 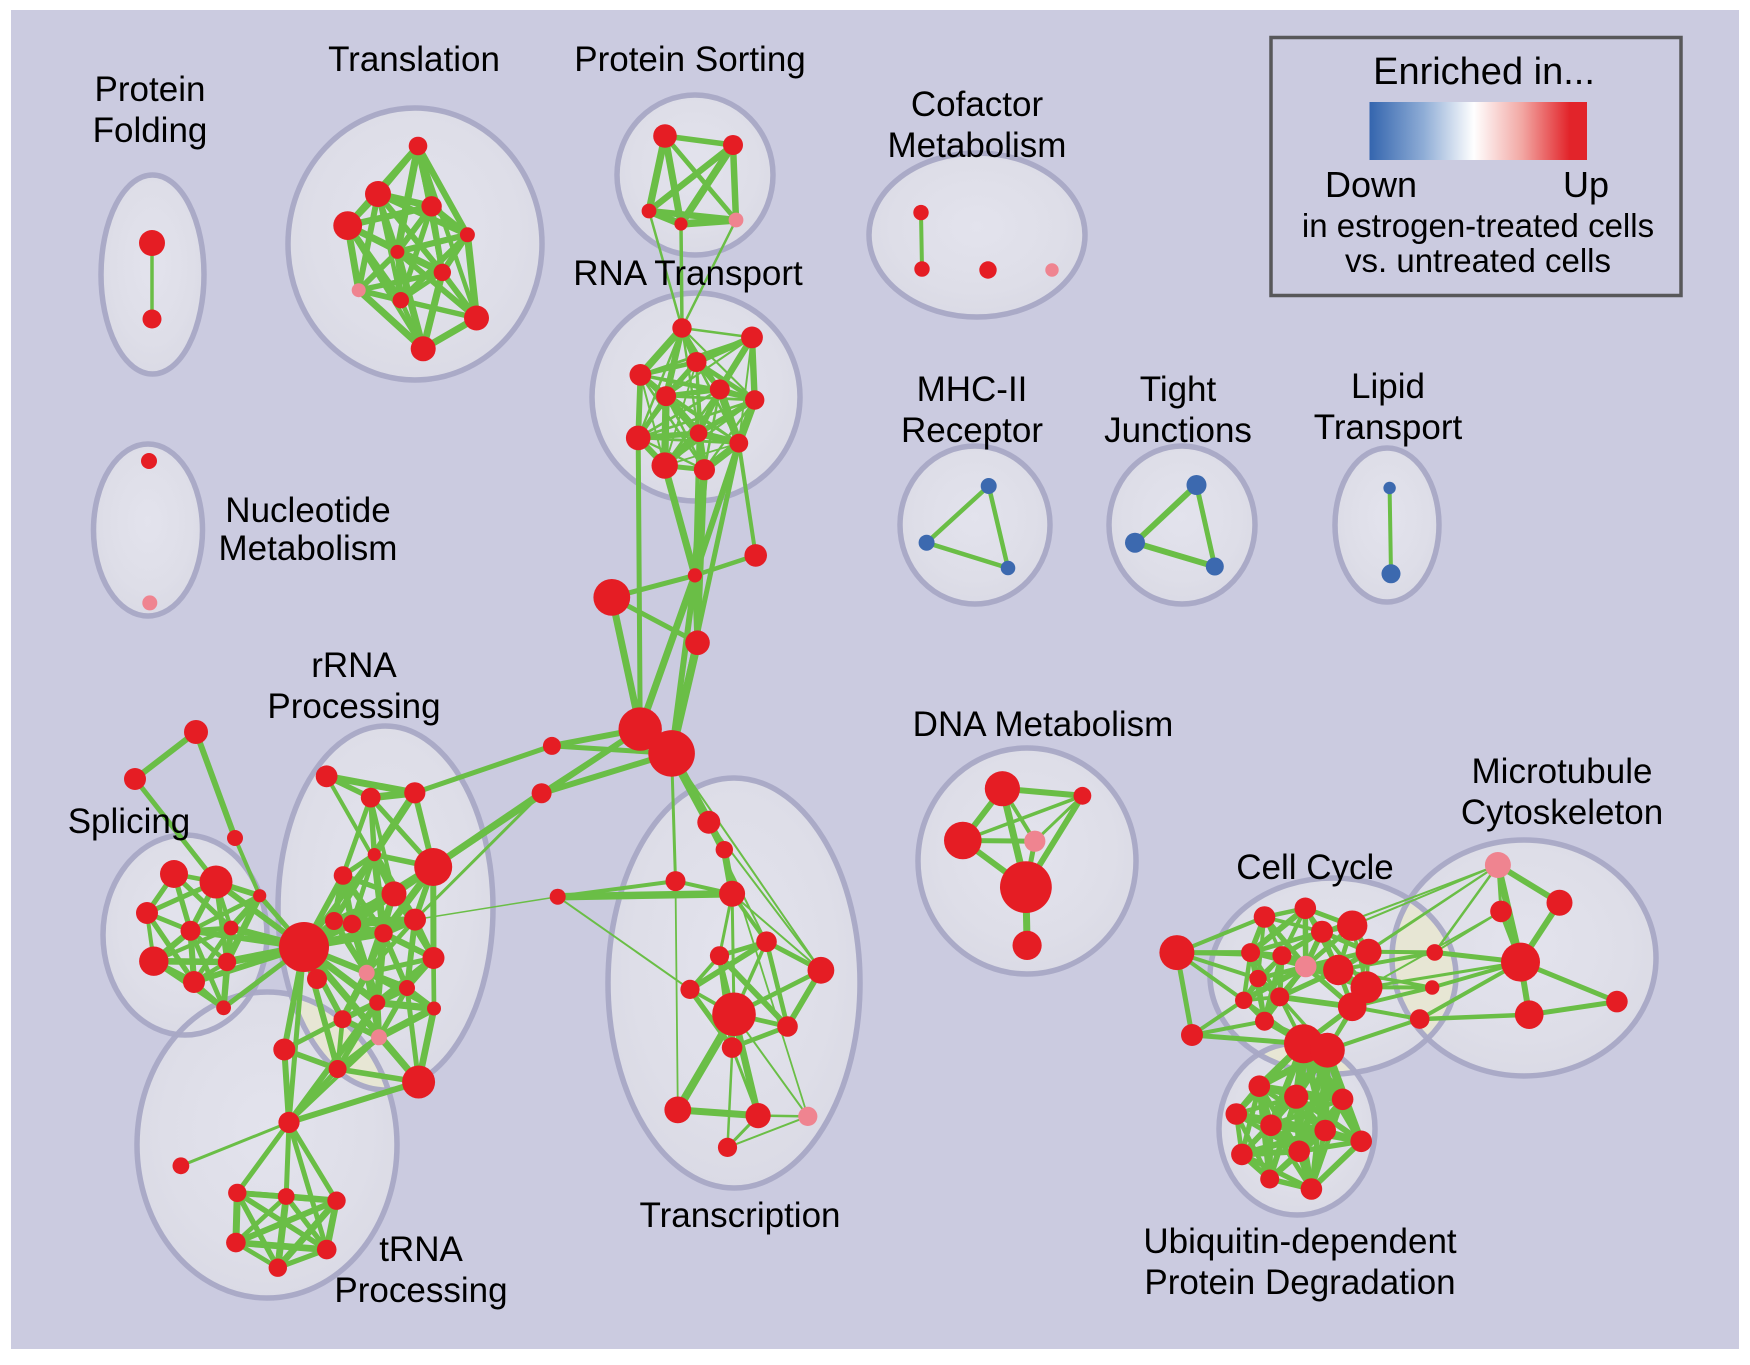 I want to click on svg-text: MHC-II, so click(x=972, y=389).